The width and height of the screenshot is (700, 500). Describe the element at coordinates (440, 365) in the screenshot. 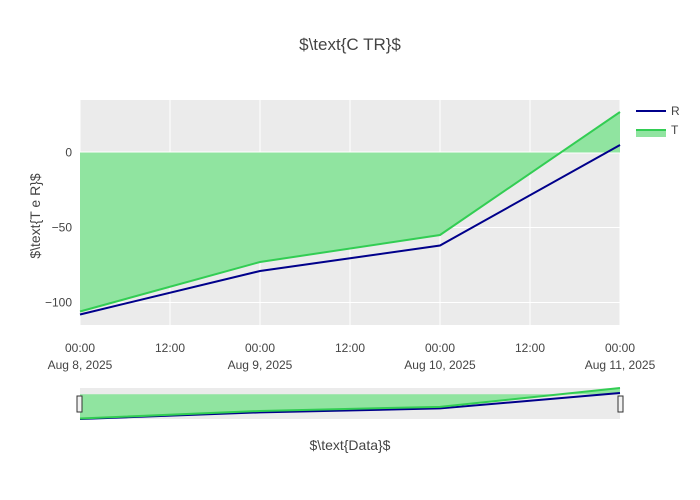

I see `x-tick-date-label: Aug 10, 2025` at that location.